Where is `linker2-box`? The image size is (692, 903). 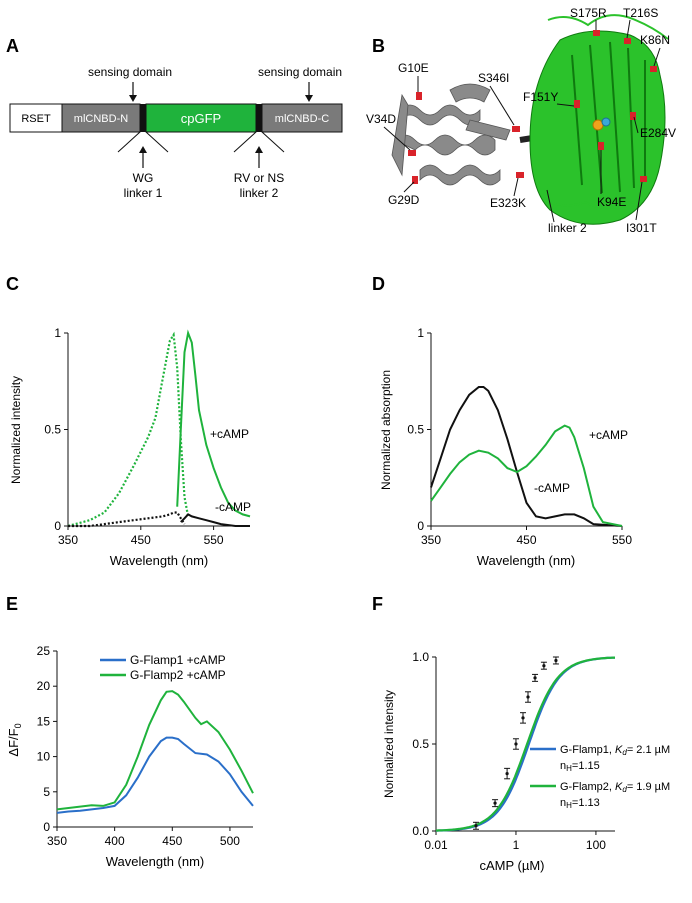
linker2-box is located at coordinates (259, 118).